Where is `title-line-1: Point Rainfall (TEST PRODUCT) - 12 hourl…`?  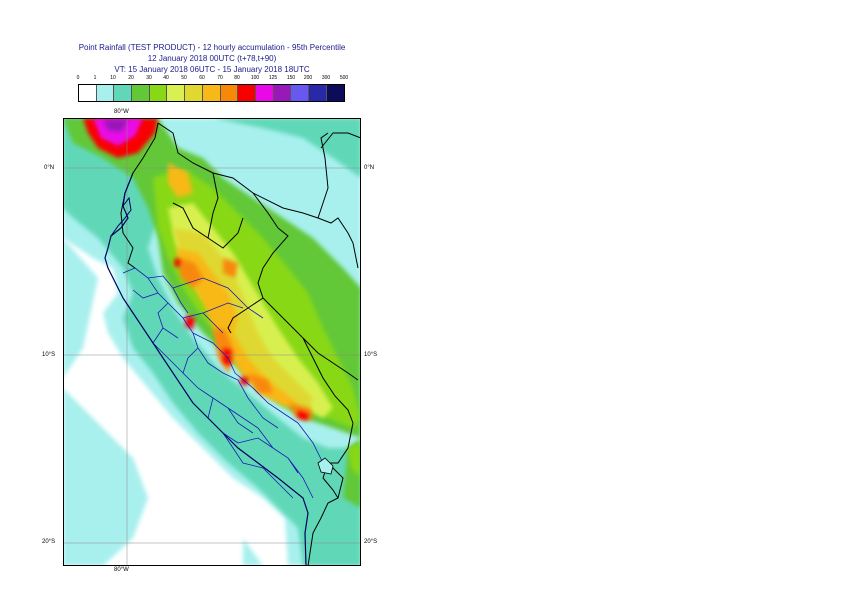 title-line-1: Point Rainfall (TEST PRODUCT) - 12 hourl… is located at coordinates (212, 47).